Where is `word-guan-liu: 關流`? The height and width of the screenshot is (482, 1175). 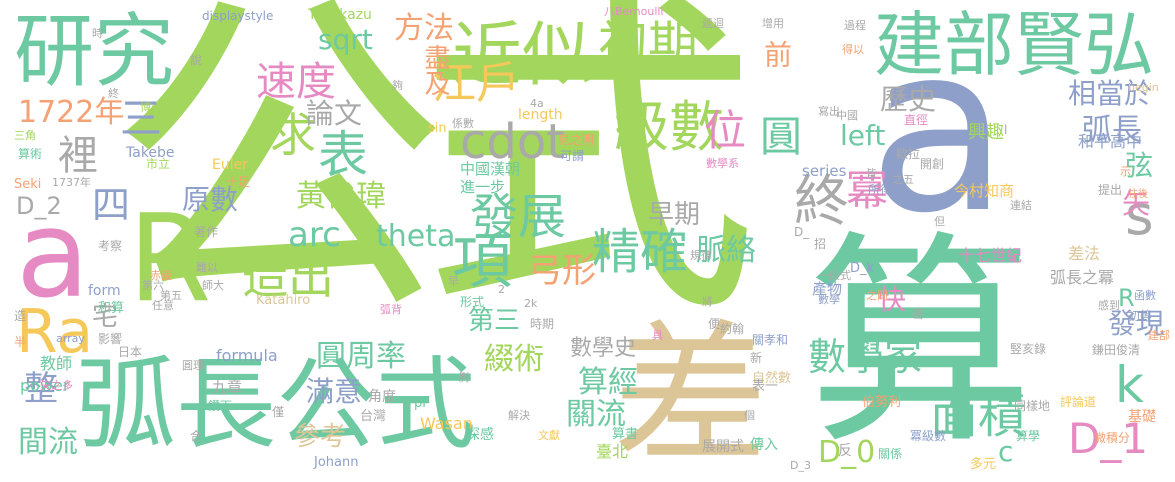
word-guan-liu: 關流 is located at coordinates (596, 414).